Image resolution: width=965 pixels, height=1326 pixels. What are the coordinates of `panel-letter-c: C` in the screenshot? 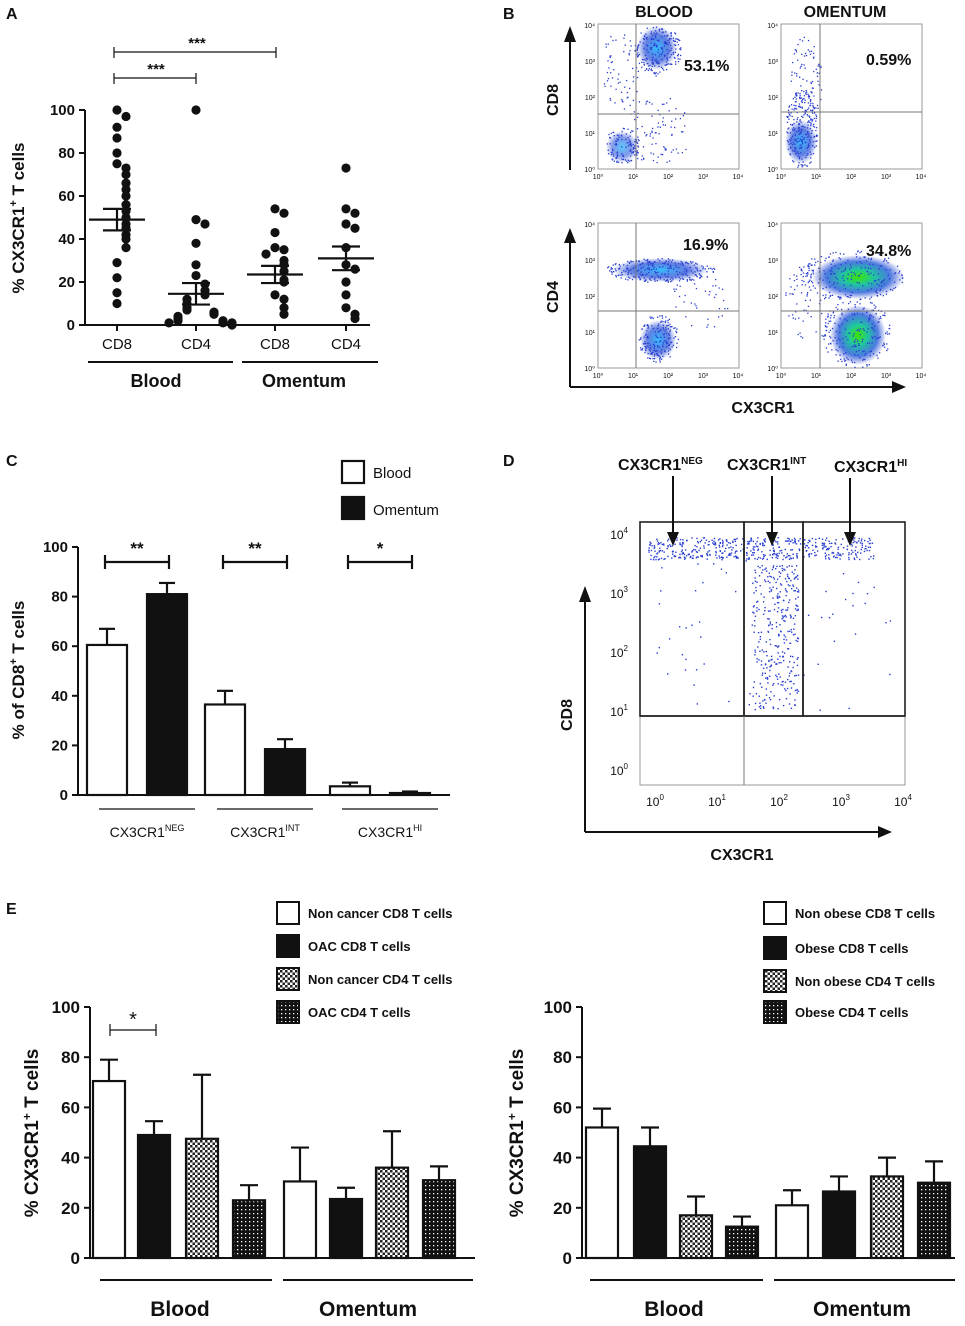 It's located at (12, 461).